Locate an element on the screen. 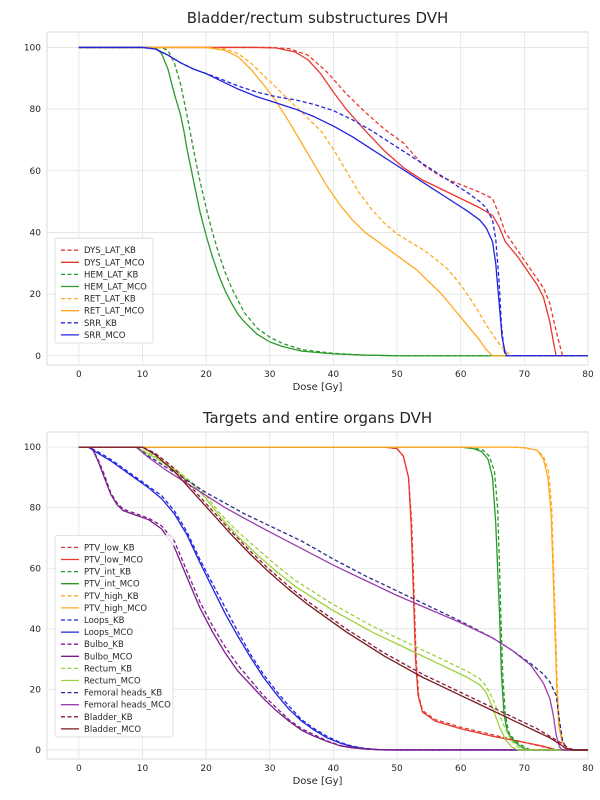 The width and height of the screenshot is (600, 800). legend-label: Rectum_MCO is located at coordinates (112, 682).